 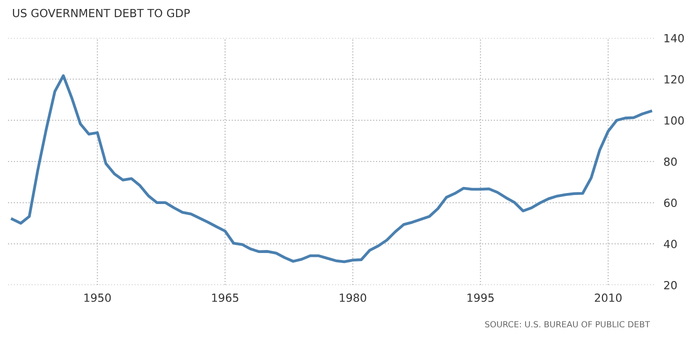 What do you see at coordinates (670, 203) in the screenshot?
I see `y-tick-label: 60` at bounding box center [670, 203].